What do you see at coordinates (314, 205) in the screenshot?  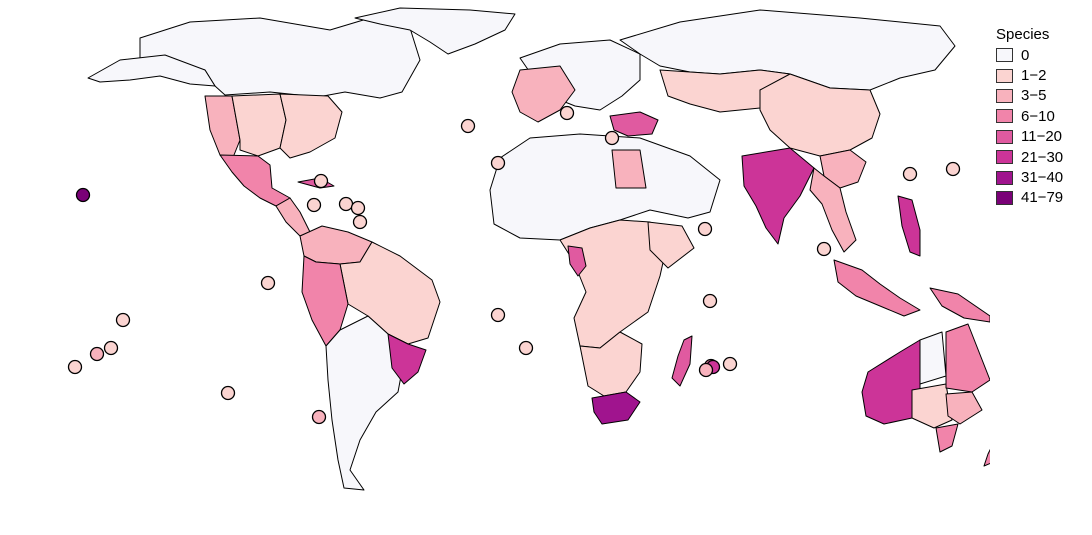 I see `island-marker-bahamas` at bounding box center [314, 205].